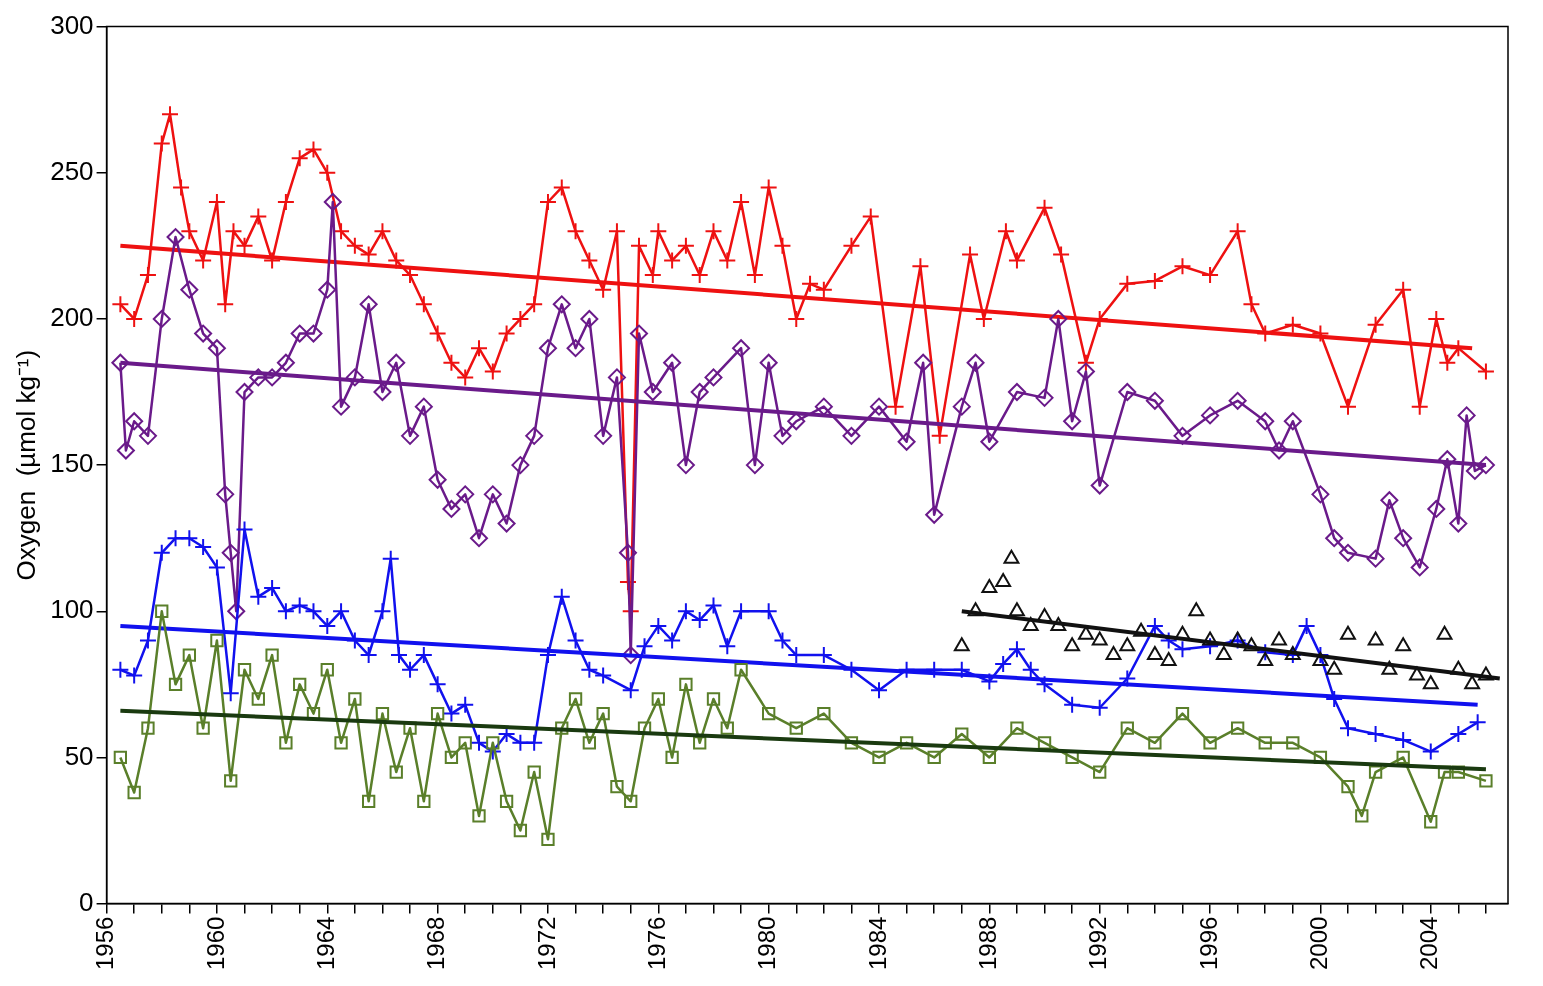 The width and height of the screenshot is (1543, 986). What do you see at coordinates (436, 943) in the screenshot?
I see `x-tick-label: 1968` at bounding box center [436, 943].